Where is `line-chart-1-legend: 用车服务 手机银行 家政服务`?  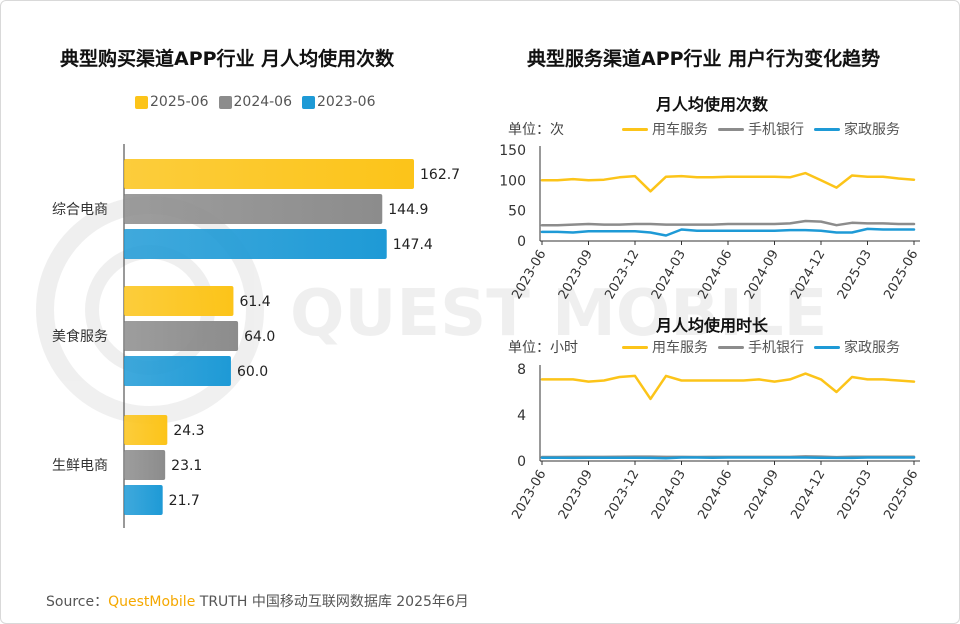 line-chart-1-legend: 用车服务 手机银行 家政服务 is located at coordinates (766, 129).